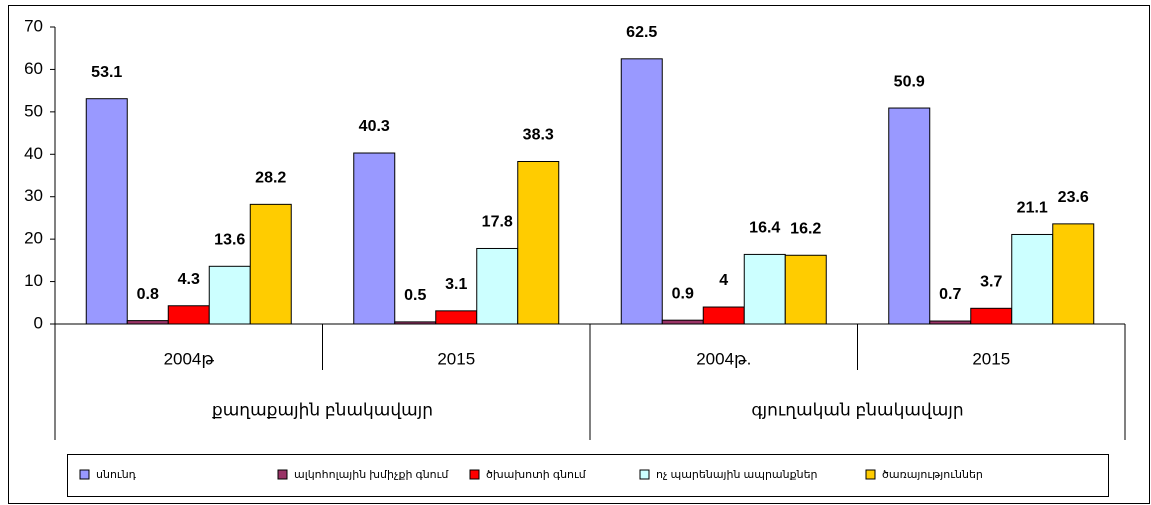 The width and height of the screenshot is (1151, 505). Describe the element at coordinates (723, 280) in the screenshot. I see `value-label: 4` at that location.